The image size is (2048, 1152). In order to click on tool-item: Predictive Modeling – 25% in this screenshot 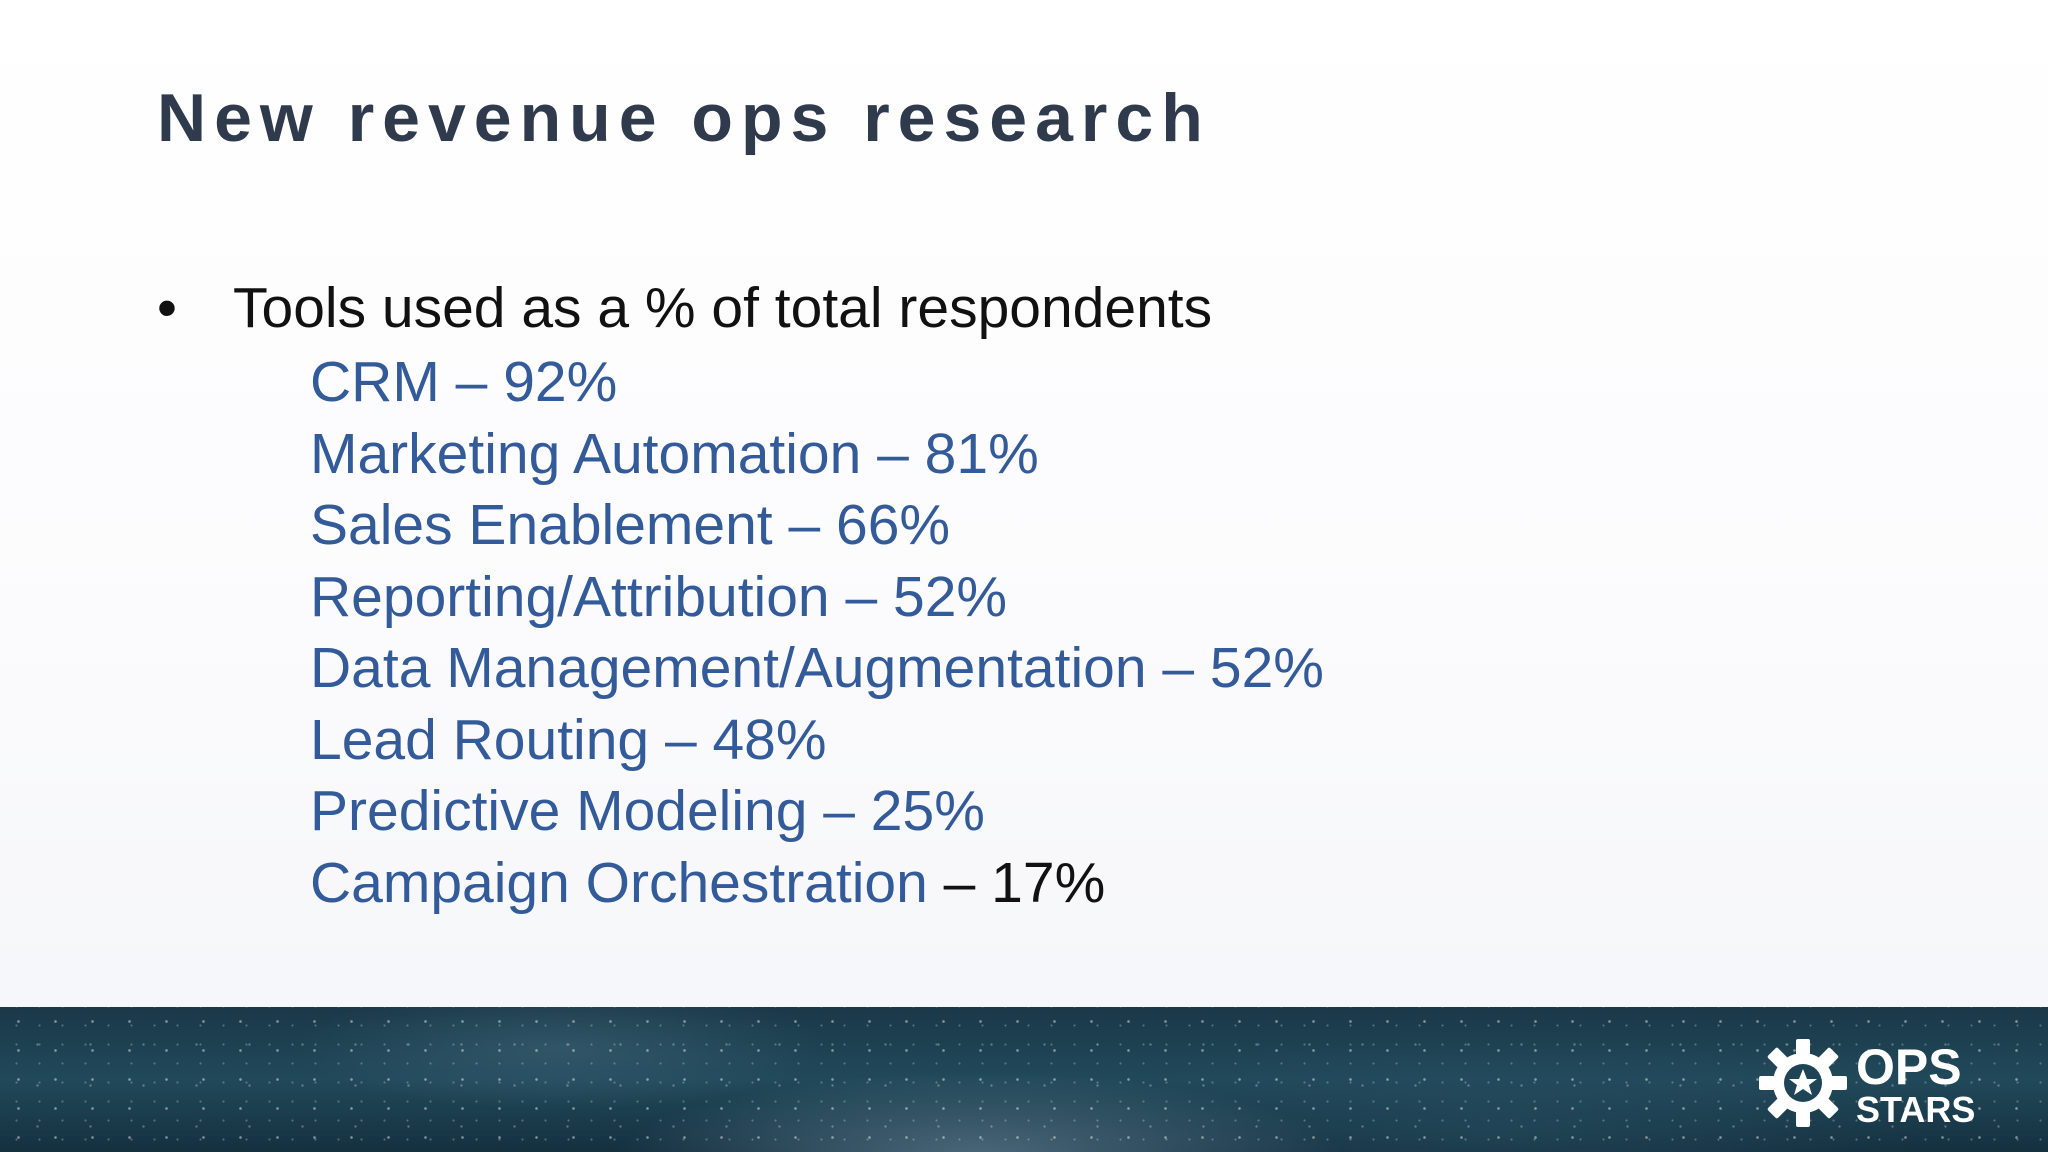, I will do `click(817, 812)`.